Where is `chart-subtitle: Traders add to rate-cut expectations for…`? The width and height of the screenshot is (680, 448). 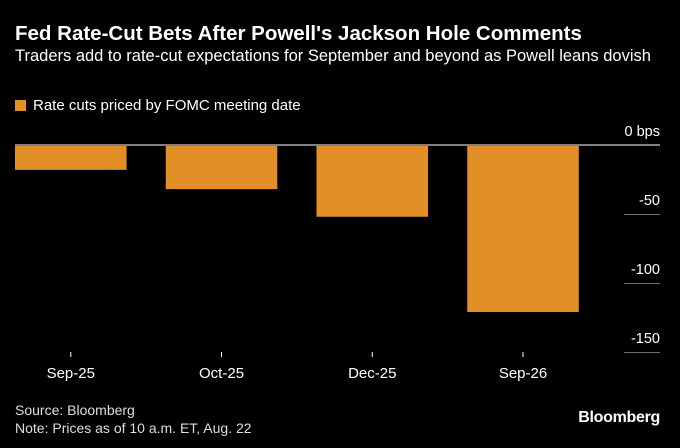 chart-subtitle: Traders add to rate-cut expectations for… is located at coordinates (333, 56).